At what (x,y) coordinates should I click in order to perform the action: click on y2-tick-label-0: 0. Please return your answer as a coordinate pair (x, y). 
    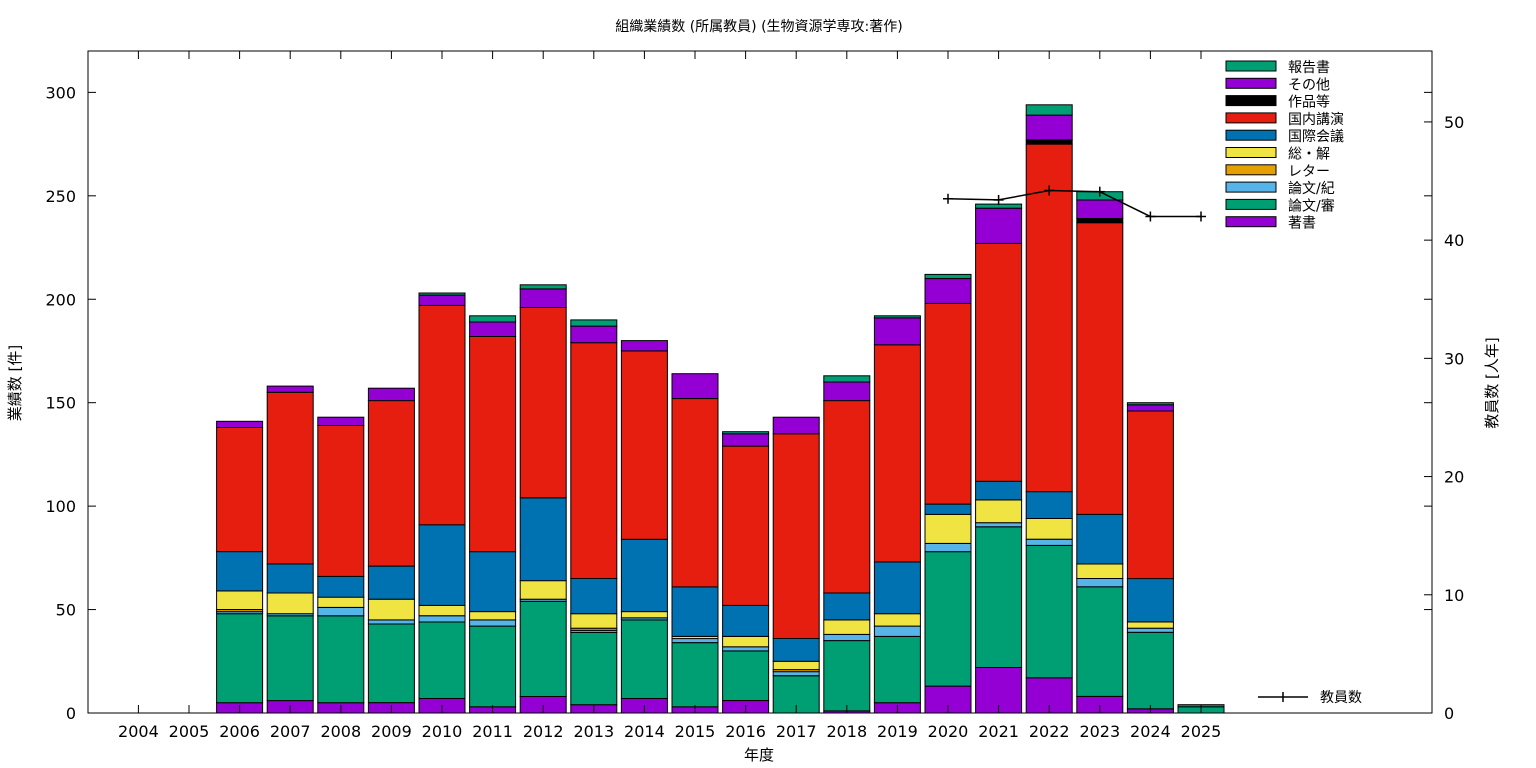
    Looking at the image, I should click on (1449, 713).